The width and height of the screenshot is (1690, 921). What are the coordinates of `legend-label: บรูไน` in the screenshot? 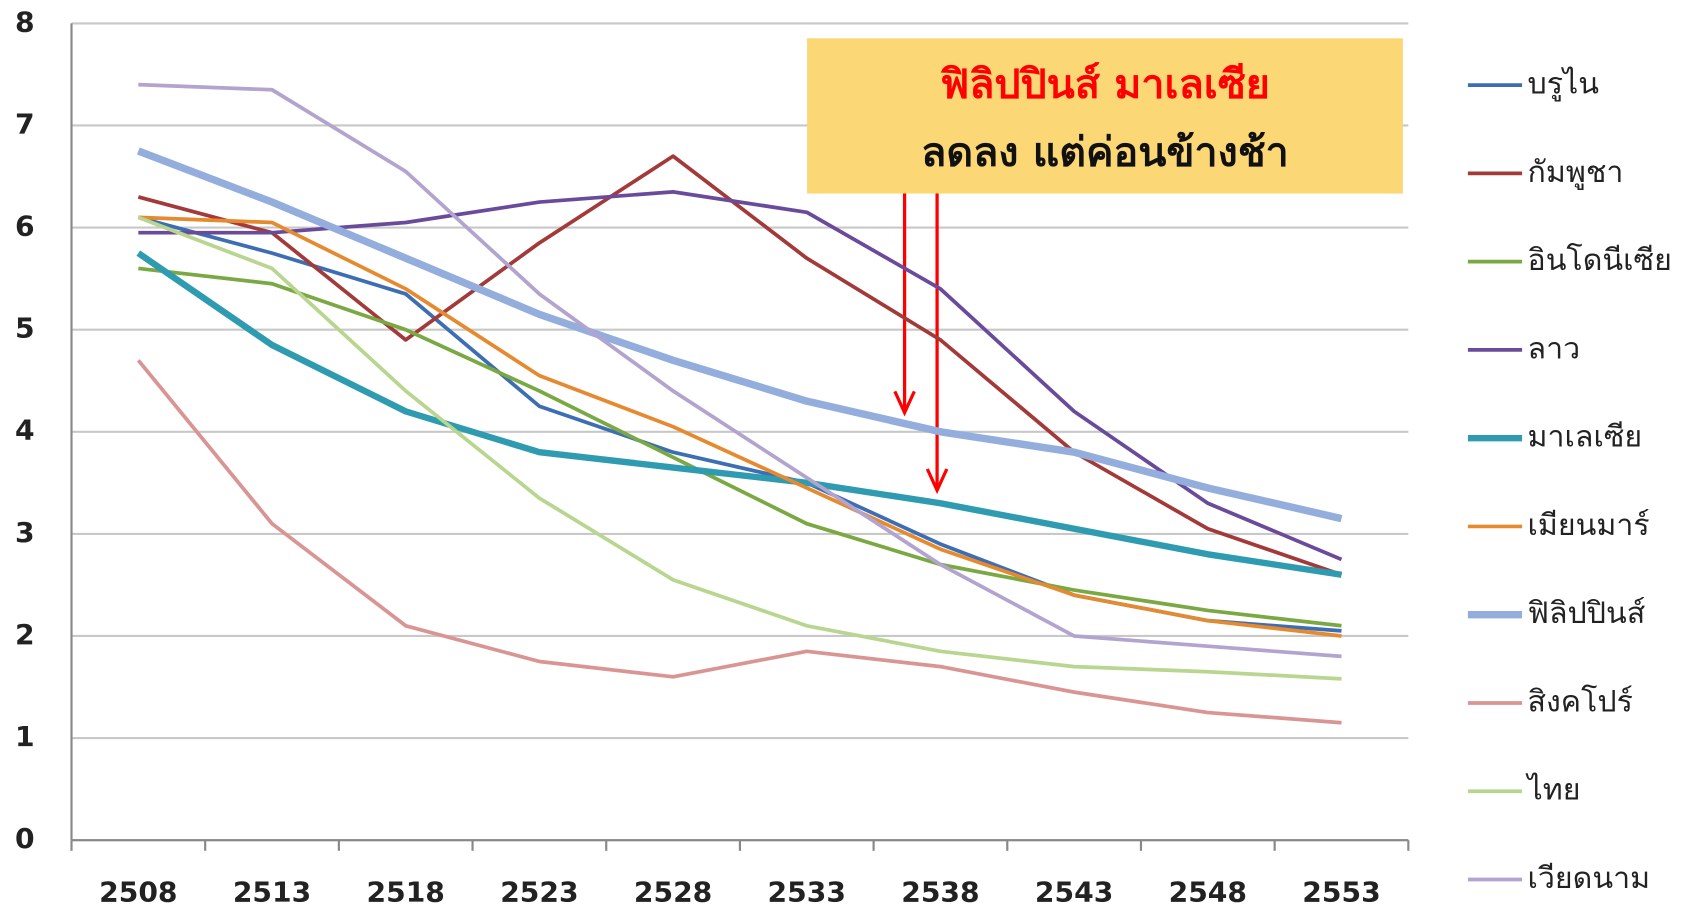 It's located at (1564, 84).